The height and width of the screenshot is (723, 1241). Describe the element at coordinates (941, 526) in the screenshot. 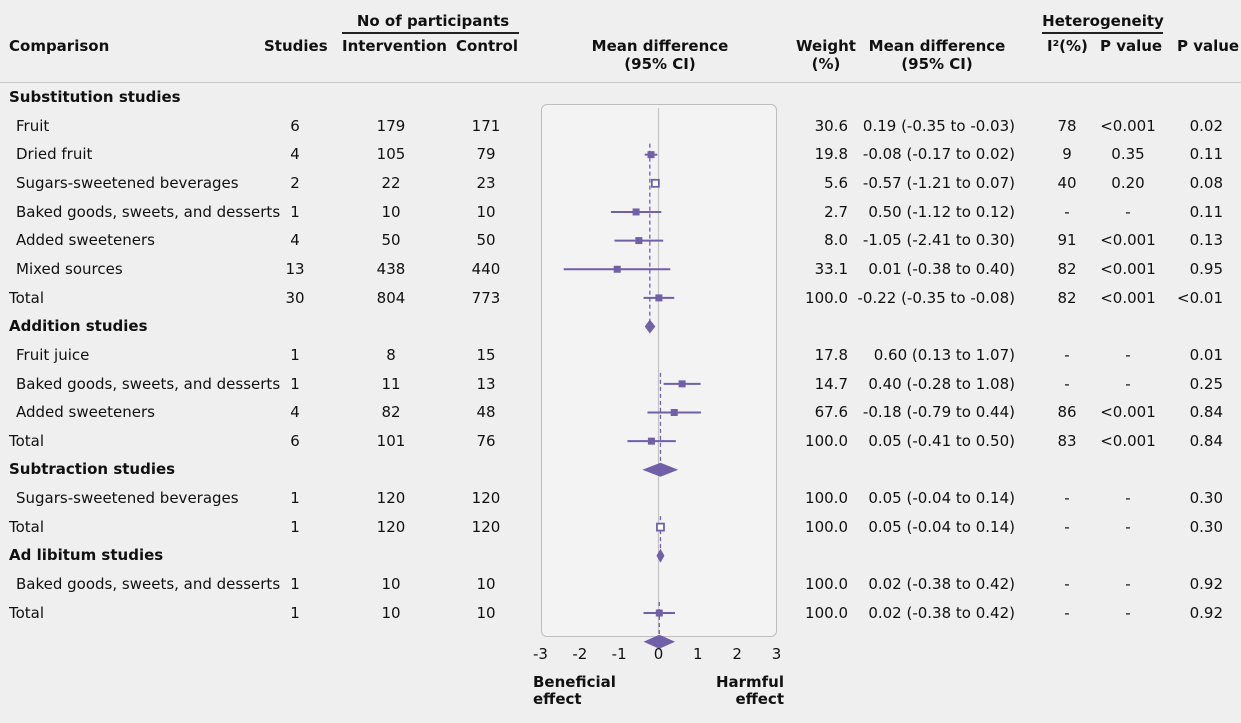

I see `md-cell: 0.05 (-0.04 to 0.14)` at that location.